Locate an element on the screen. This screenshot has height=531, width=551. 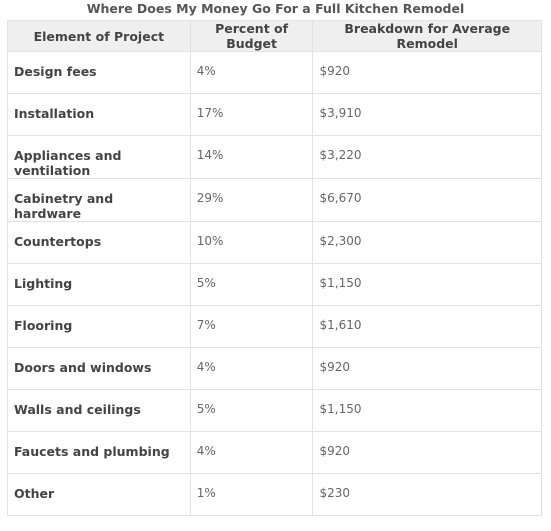
table-cell: Appliances and ventilation is located at coordinates (99, 157).